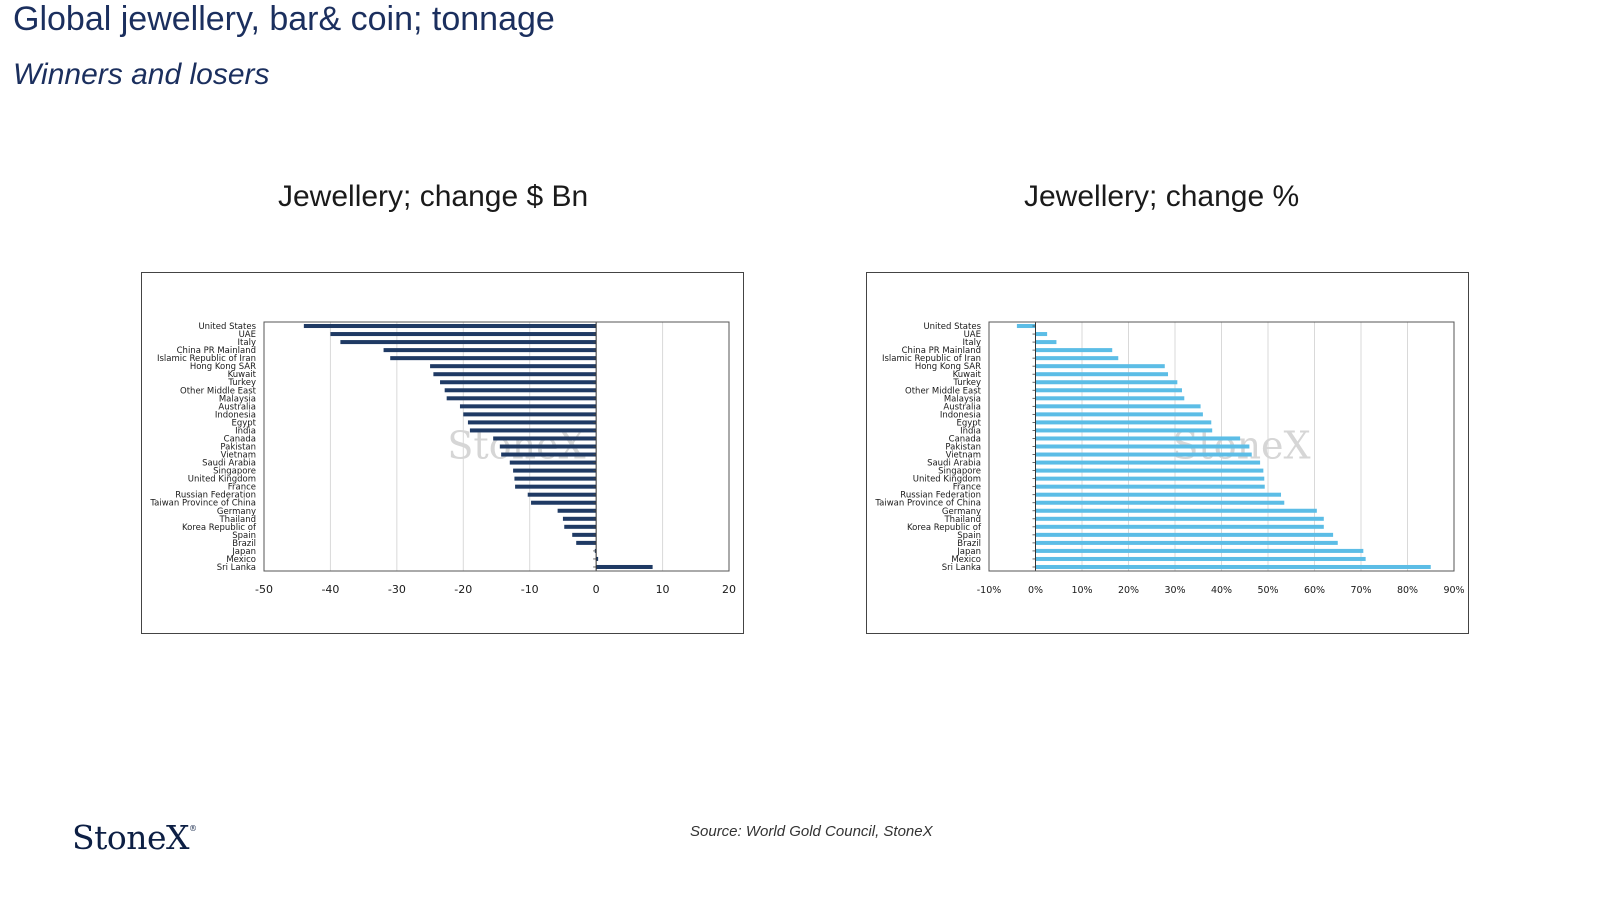 The height and width of the screenshot is (900, 1600). What do you see at coordinates (940, 496) in the screenshot?
I see `category-label-right: Russian Federation` at bounding box center [940, 496].